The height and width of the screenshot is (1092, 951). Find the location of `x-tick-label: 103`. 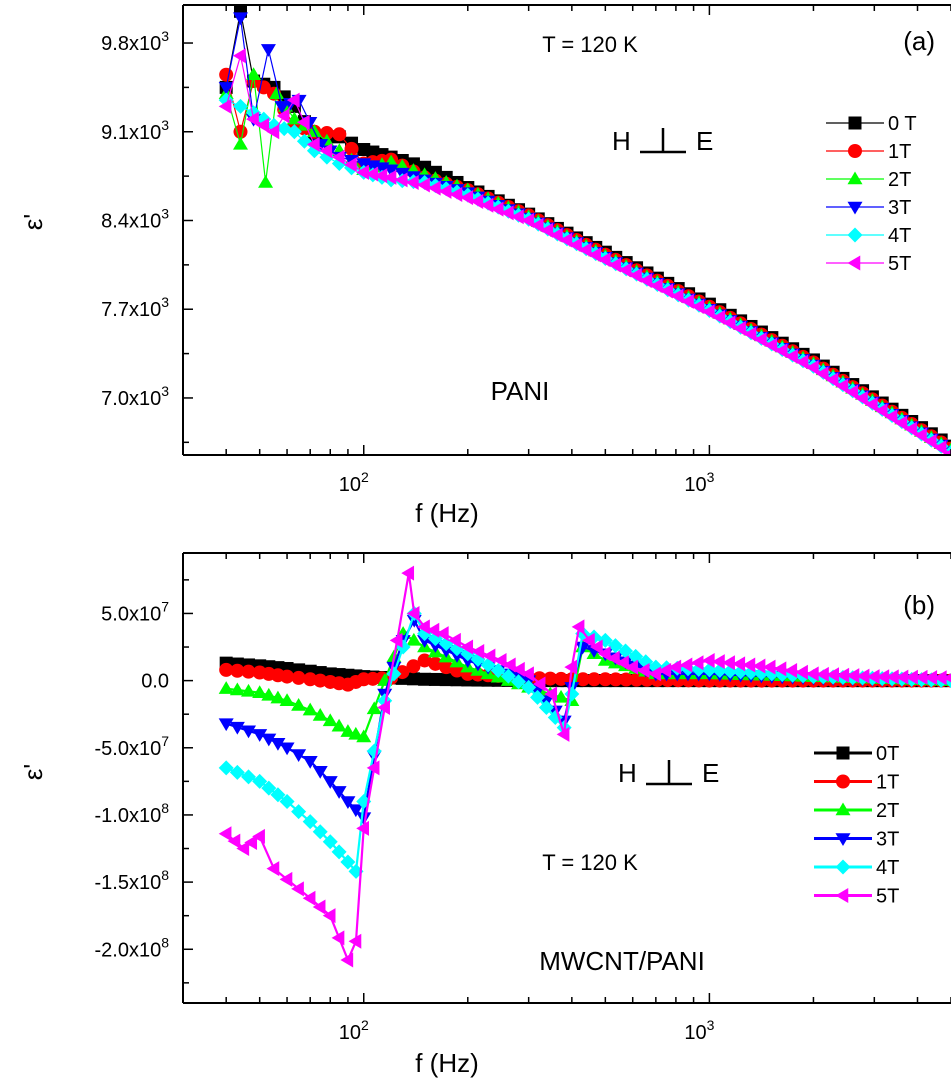

x-tick-label: 103 is located at coordinates (699, 482).